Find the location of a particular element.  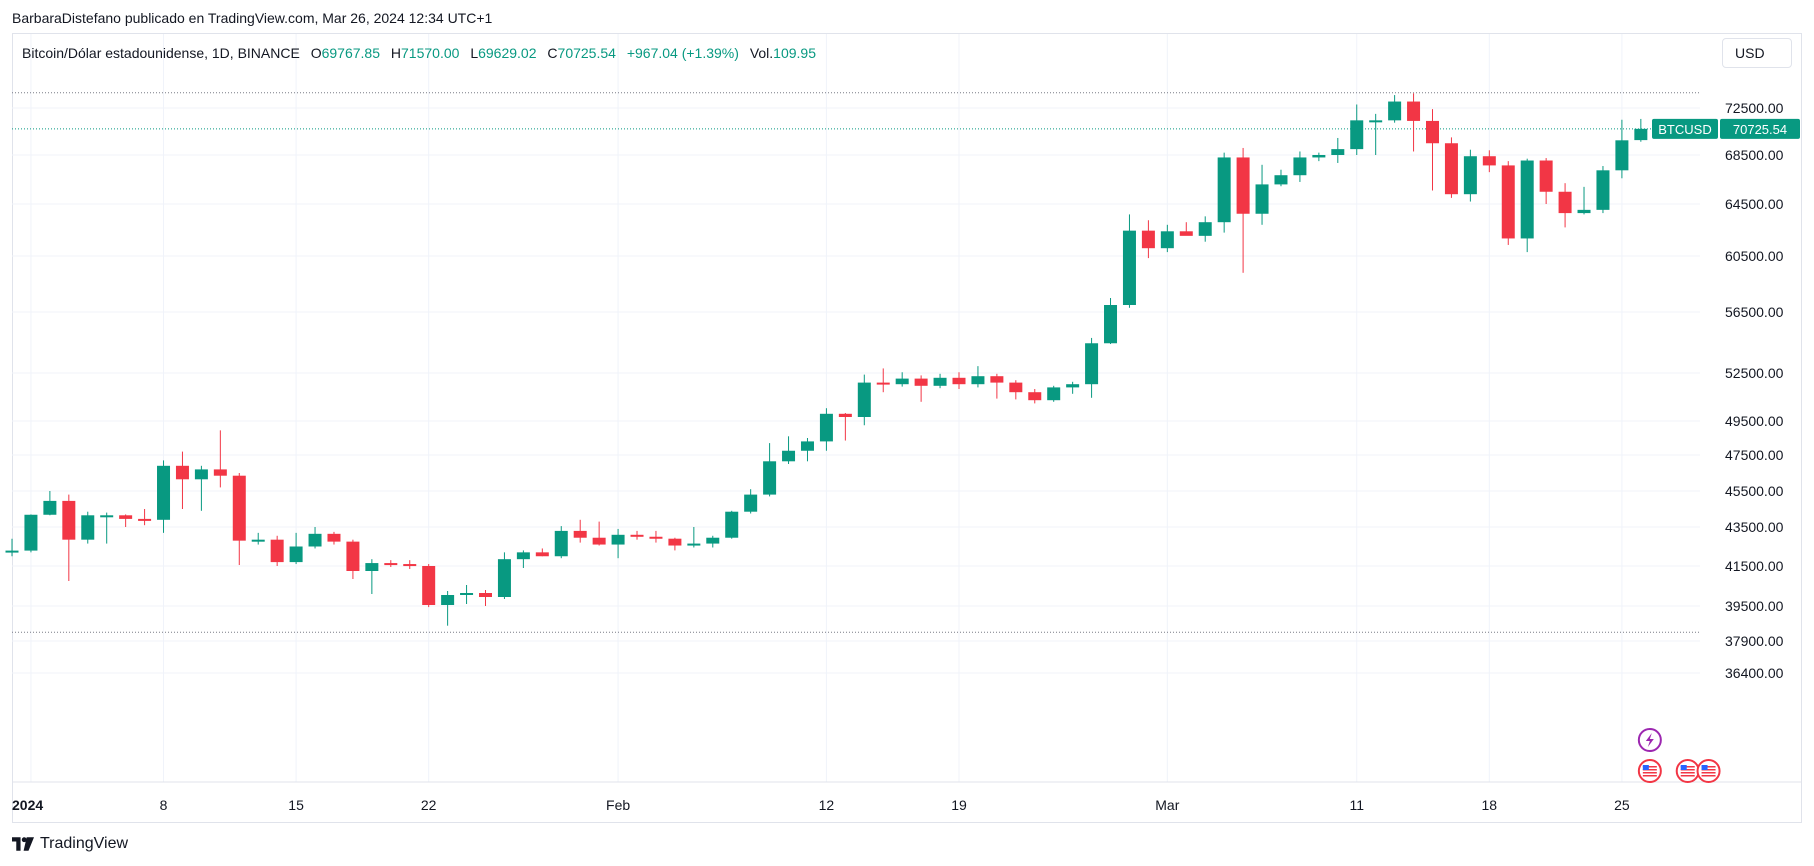

time-tick-label: 15 is located at coordinates (296, 805).